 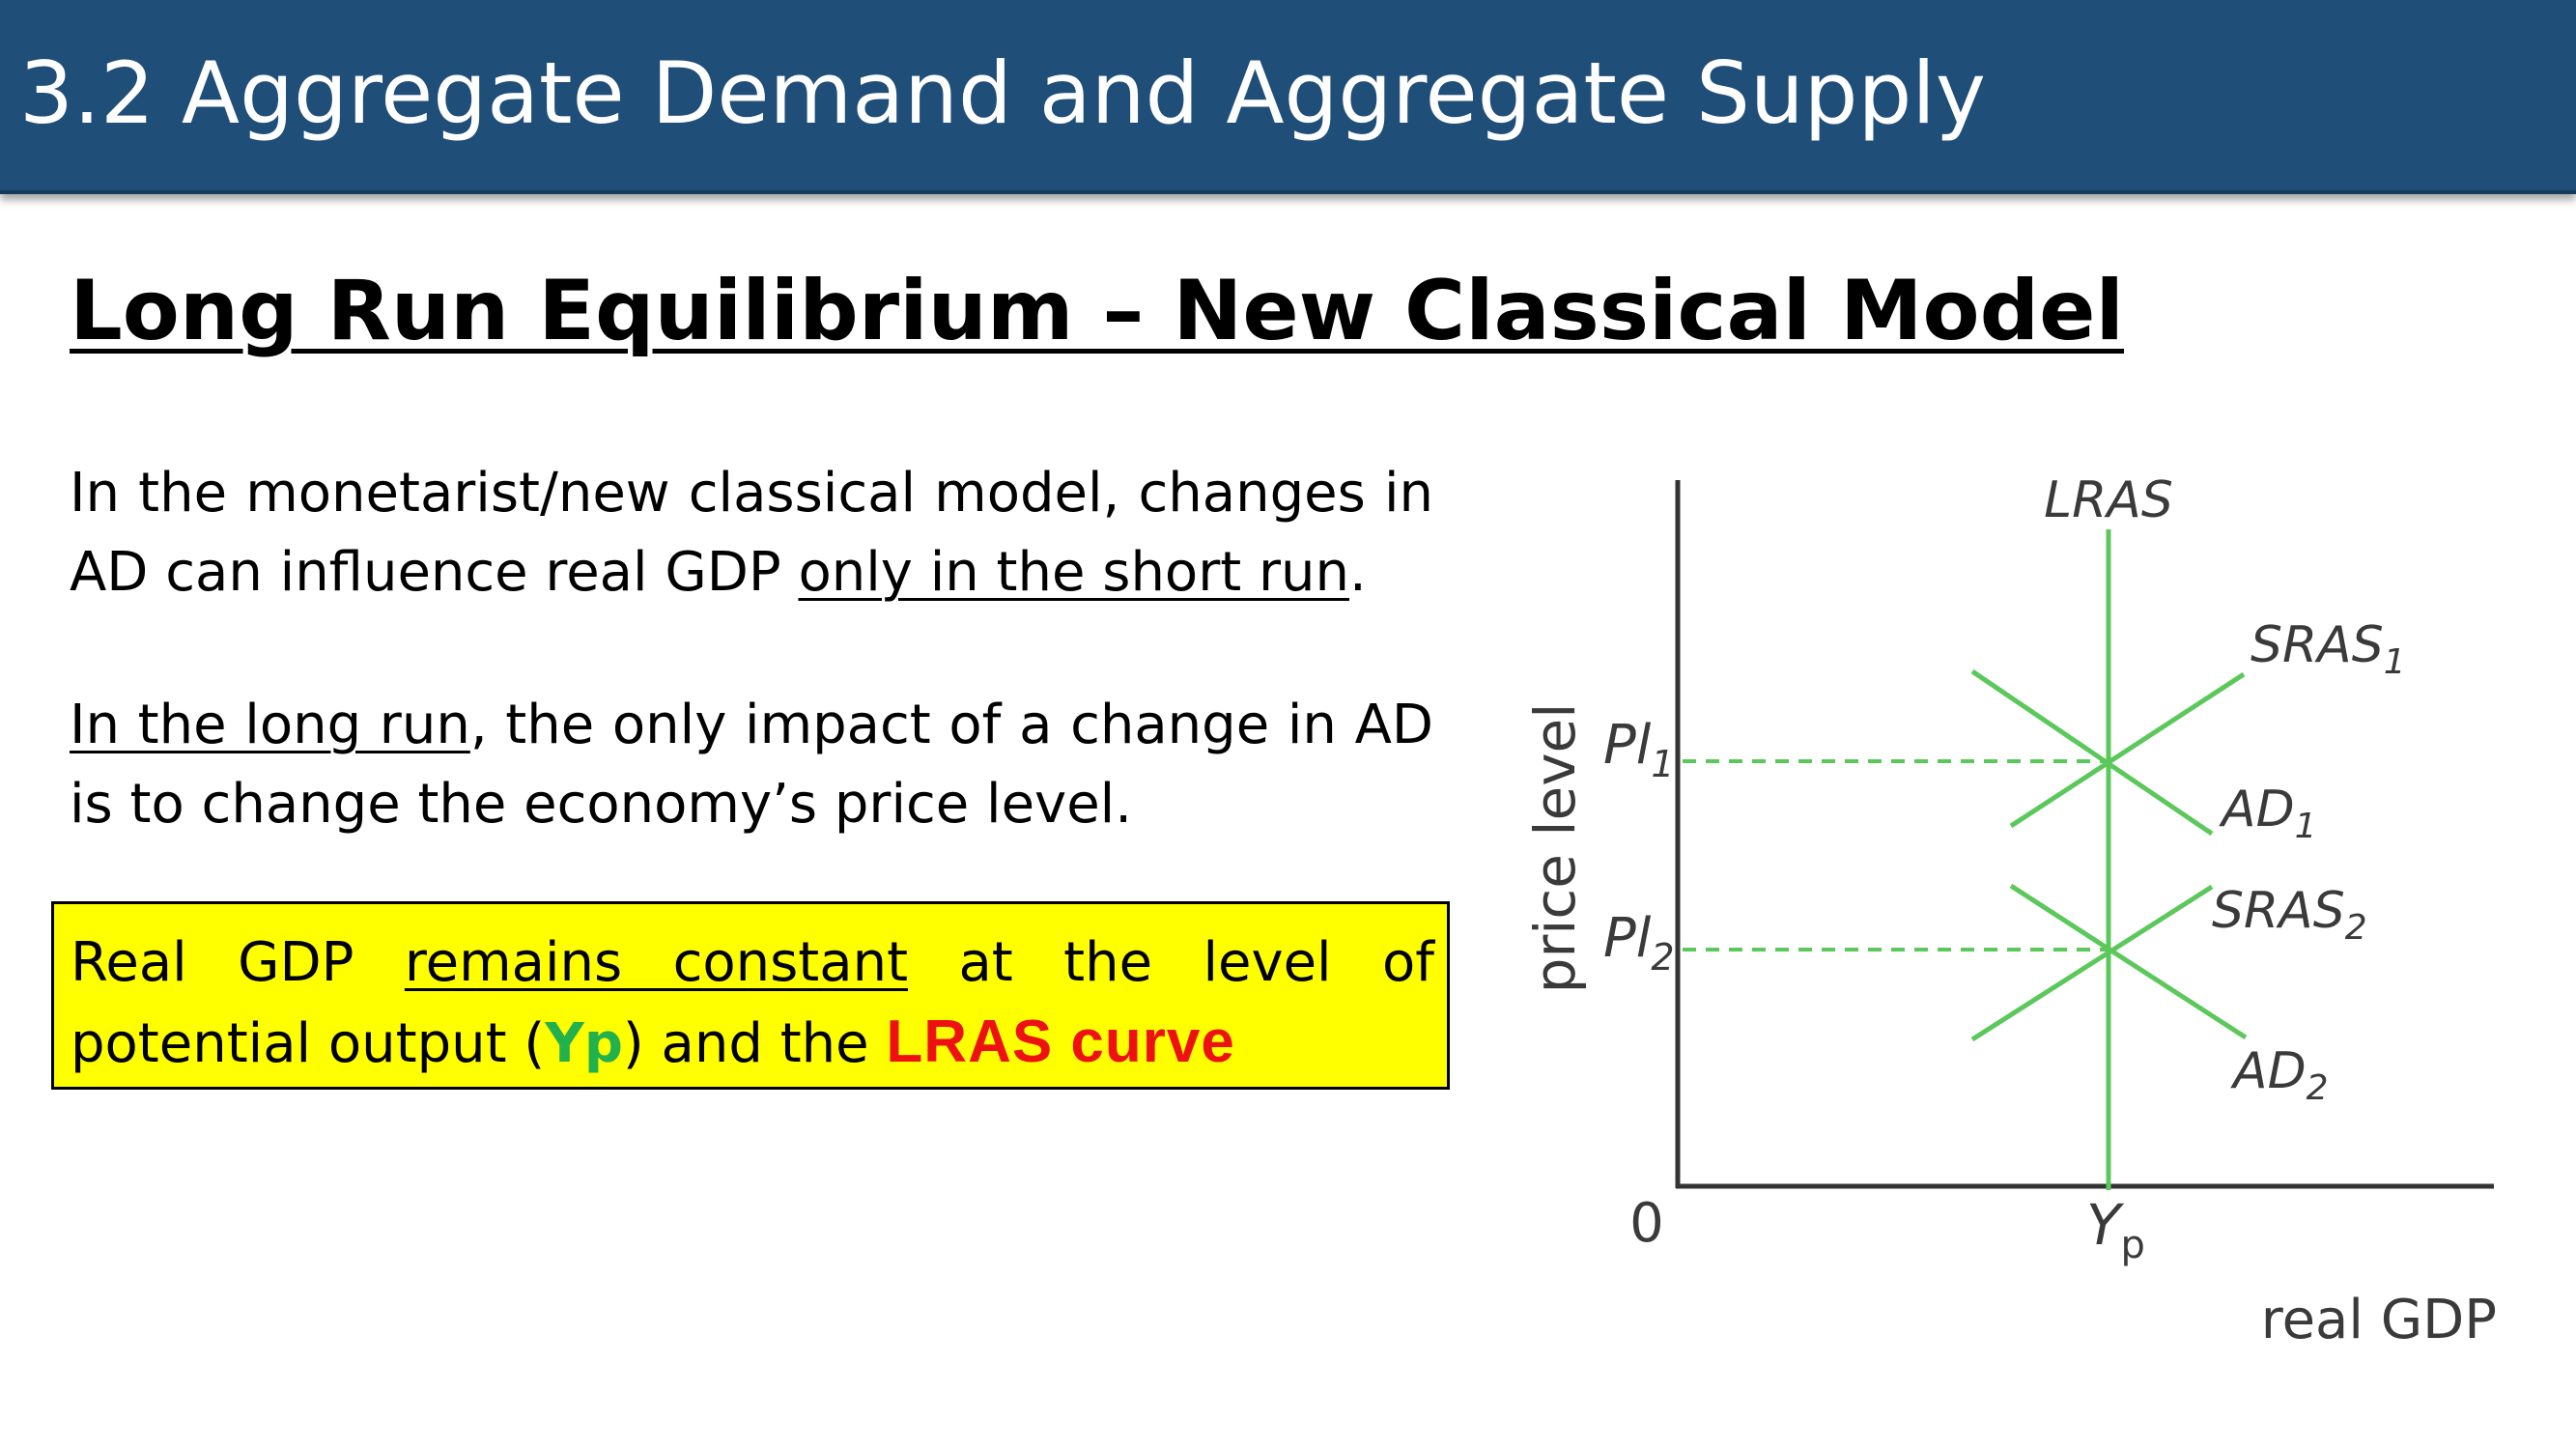 I want to click on sras2-line, so click(x=2092, y=963).